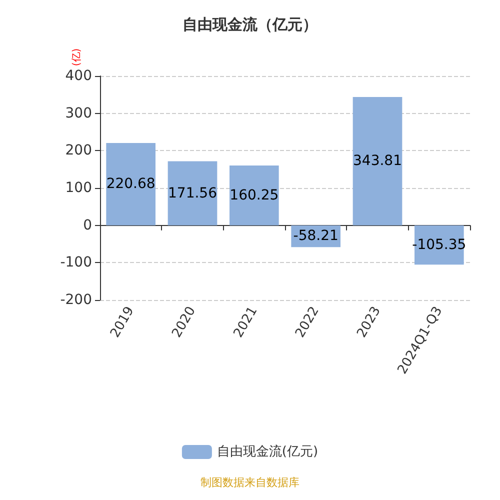 This screenshot has height=500, width=500. What do you see at coordinates (267, 452) in the screenshot?
I see `legend-label: 自由现金流(亿元)` at bounding box center [267, 452].